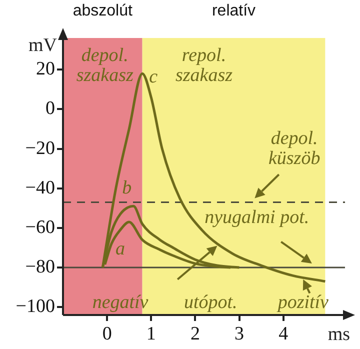  What do you see at coordinates (105, 65) in the screenshot?
I see `annotation: depol. szakasz` at bounding box center [105, 65].